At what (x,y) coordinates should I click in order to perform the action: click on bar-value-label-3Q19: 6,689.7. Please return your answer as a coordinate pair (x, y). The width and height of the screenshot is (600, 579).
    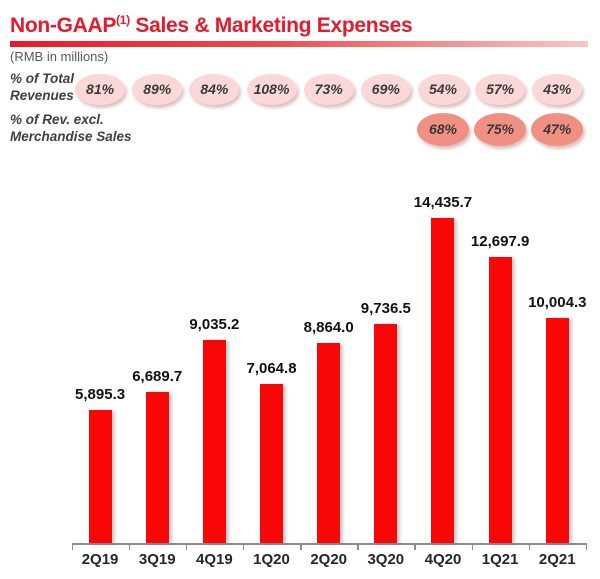
    Looking at the image, I should click on (157, 377).